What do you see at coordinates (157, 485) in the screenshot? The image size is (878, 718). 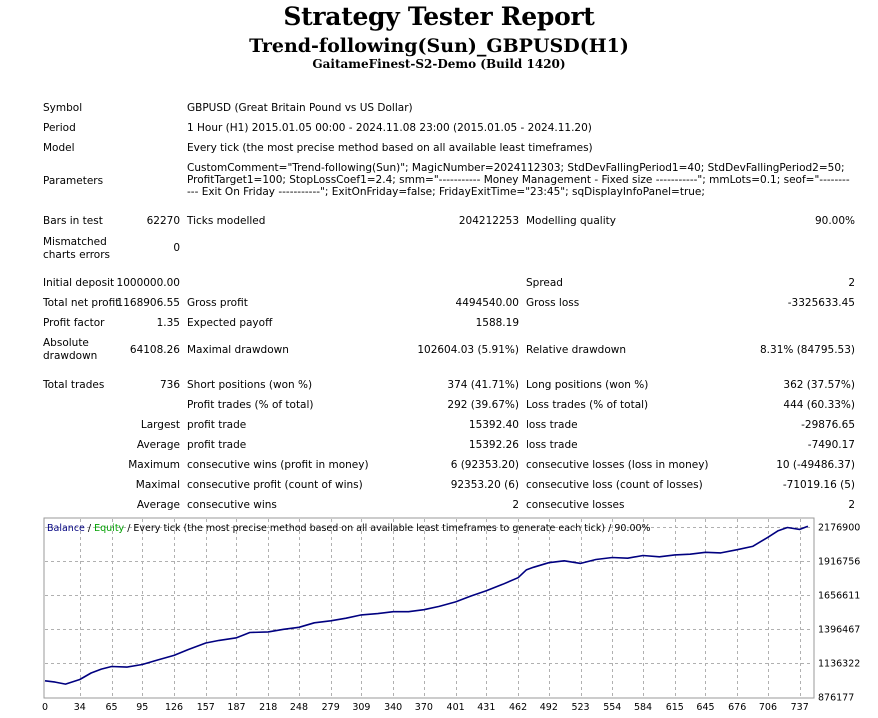 I see `maximal-label: Maximal` at bounding box center [157, 485].